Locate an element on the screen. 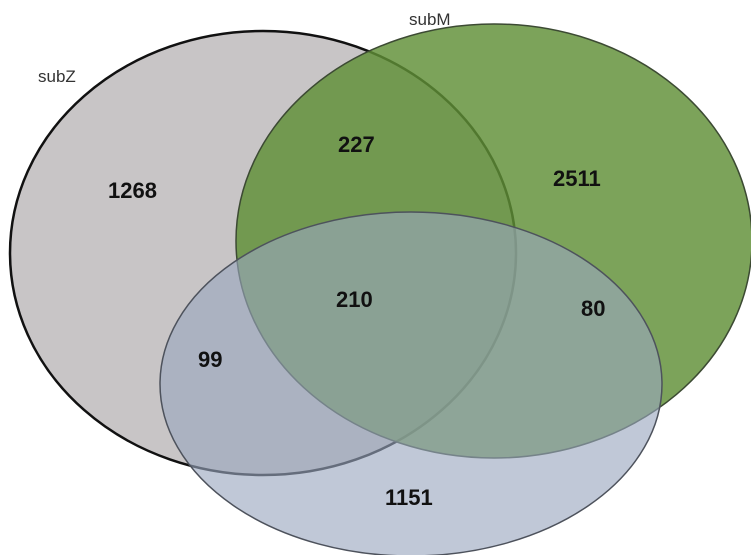 The height and width of the screenshot is (555, 751). subM-only-count: 2511 is located at coordinates (577, 178).